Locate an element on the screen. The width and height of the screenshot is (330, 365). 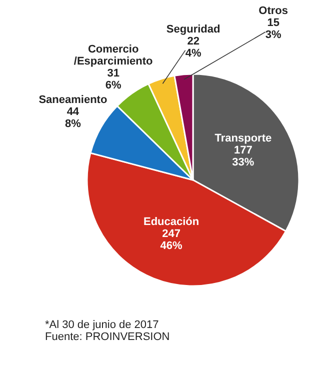
text: *Al 30 de junio de 2017 is located at coordinates (102, 325).